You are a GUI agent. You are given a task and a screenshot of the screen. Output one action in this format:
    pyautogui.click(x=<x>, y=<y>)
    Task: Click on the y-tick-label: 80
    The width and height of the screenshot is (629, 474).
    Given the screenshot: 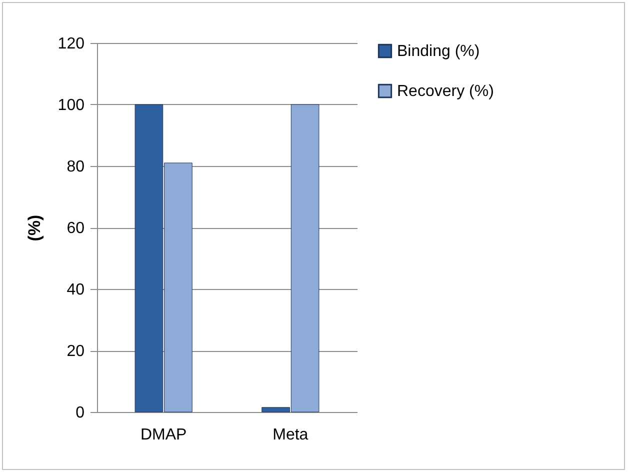 What is the action you would take?
    pyautogui.click(x=75, y=167)
    